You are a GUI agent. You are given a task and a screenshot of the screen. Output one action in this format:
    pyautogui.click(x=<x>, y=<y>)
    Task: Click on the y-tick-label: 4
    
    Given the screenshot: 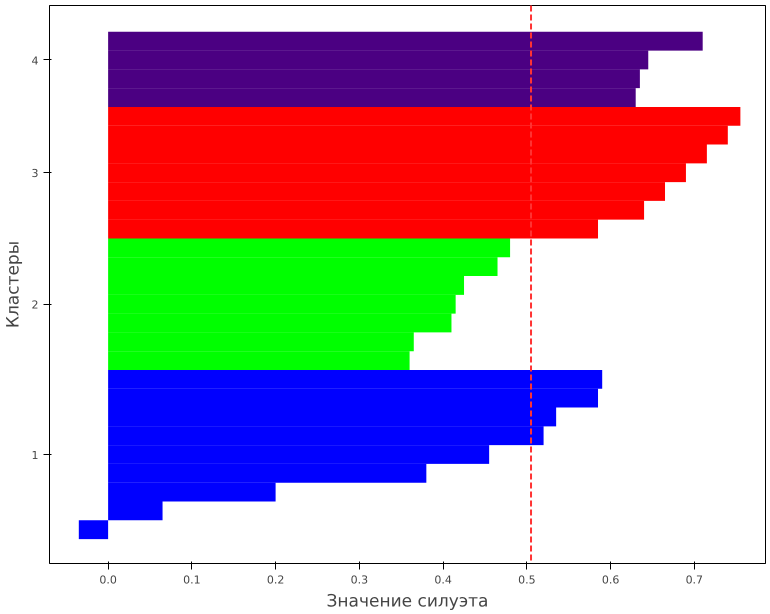 What is the action you would take?
    pyautogui.click(x=35, y=61)
    